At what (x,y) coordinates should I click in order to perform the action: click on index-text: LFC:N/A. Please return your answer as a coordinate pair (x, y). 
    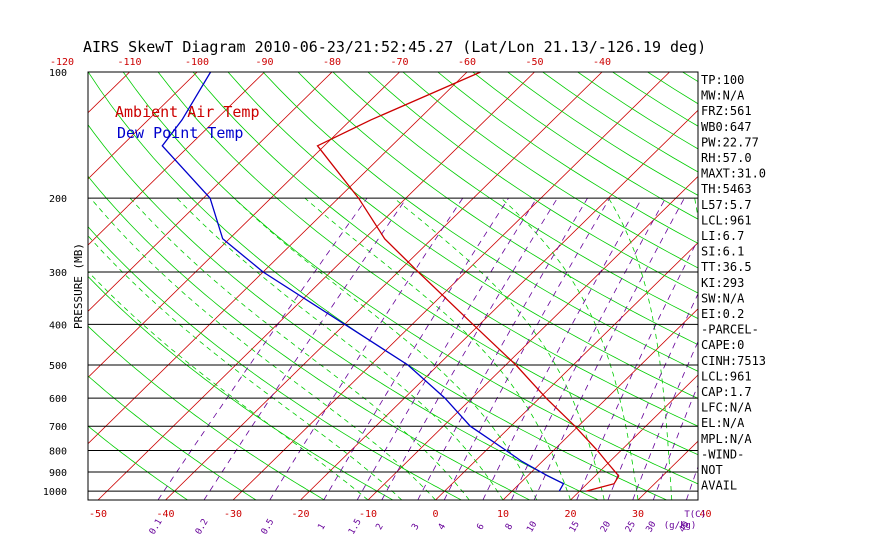
    Looking at the image, I should click on (726, 408).